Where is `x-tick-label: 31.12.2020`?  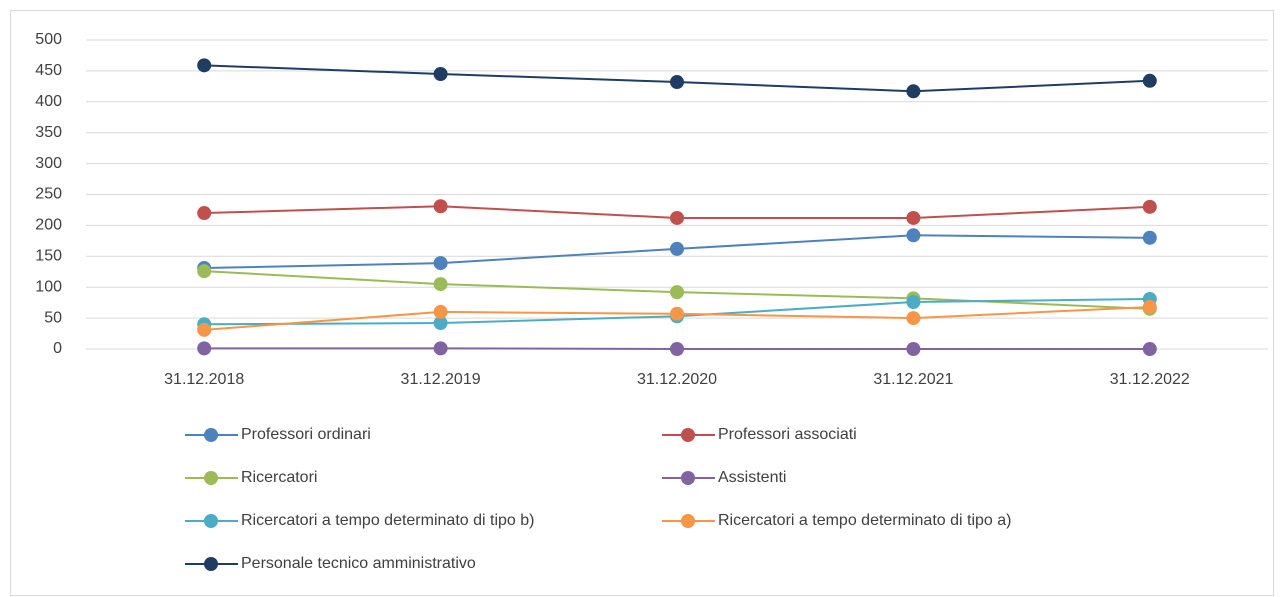
x-tick-label: 31.12.2020 is located at coordinates (677, 379).